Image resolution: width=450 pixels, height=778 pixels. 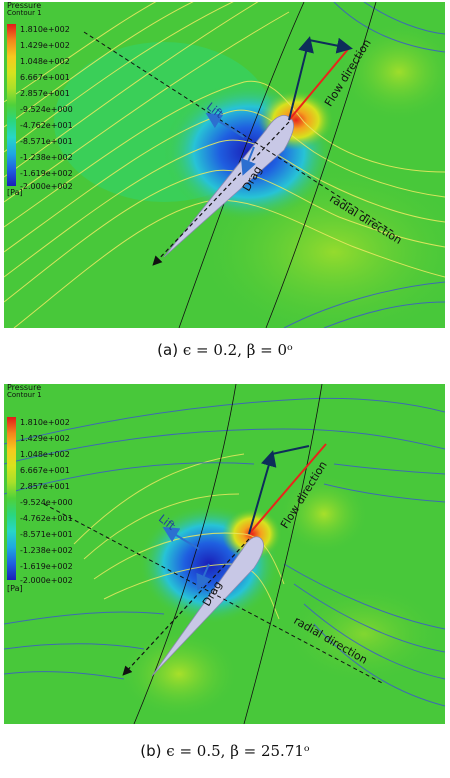 I want to click on streamlines, so click(x=179, y=536).